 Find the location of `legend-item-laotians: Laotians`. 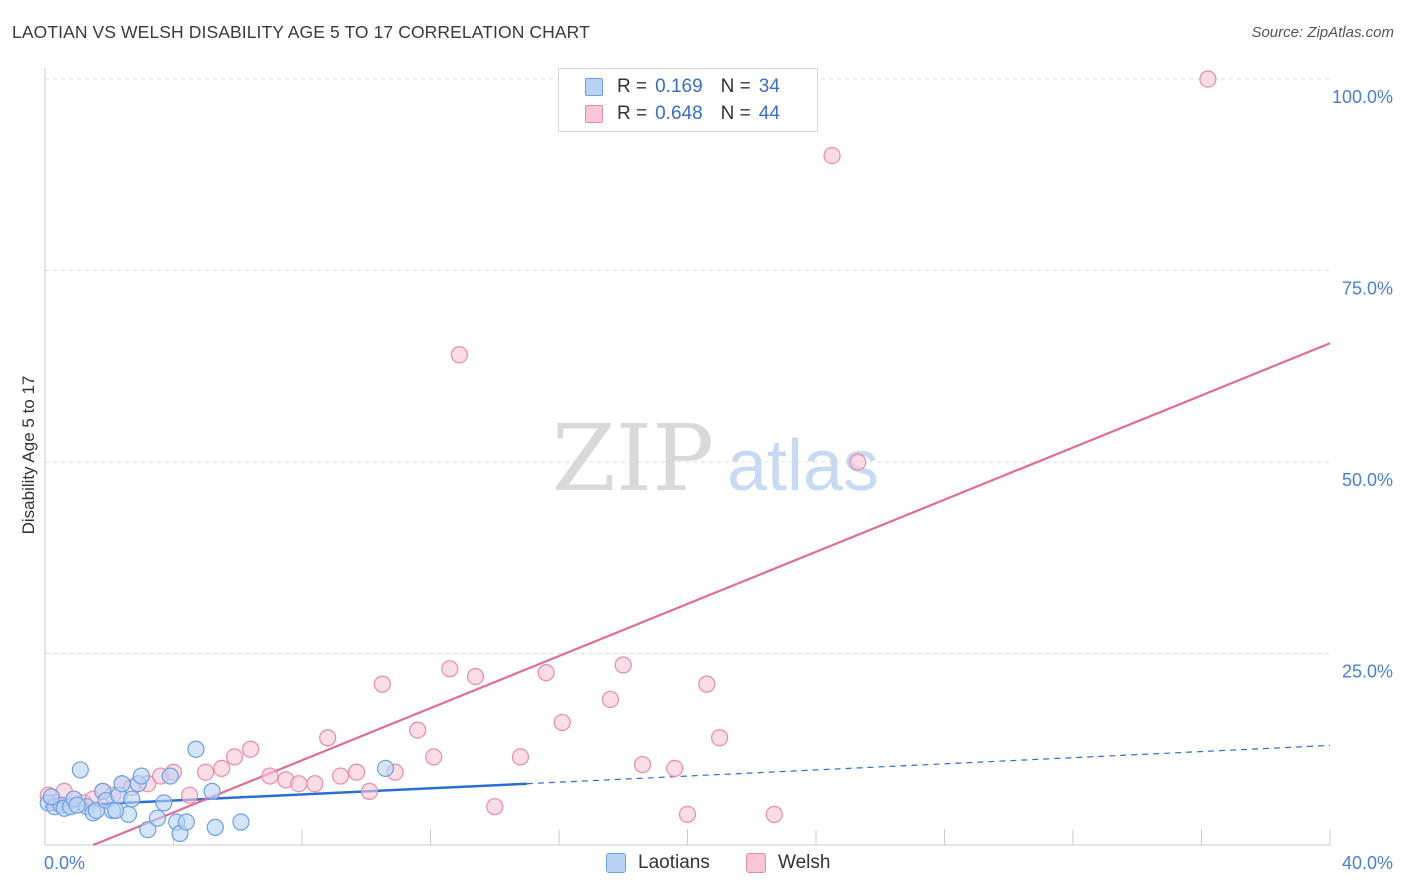

legend-item-laotians: Laotians is located at coordinates (658, 863).